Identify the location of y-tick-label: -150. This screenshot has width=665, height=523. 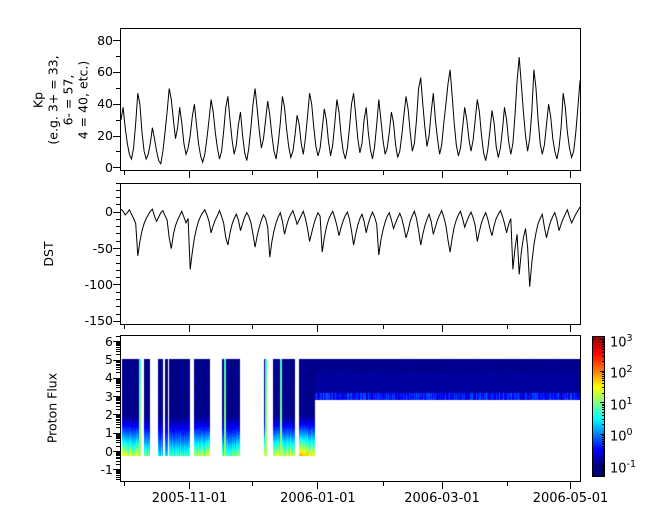
(98, 321).